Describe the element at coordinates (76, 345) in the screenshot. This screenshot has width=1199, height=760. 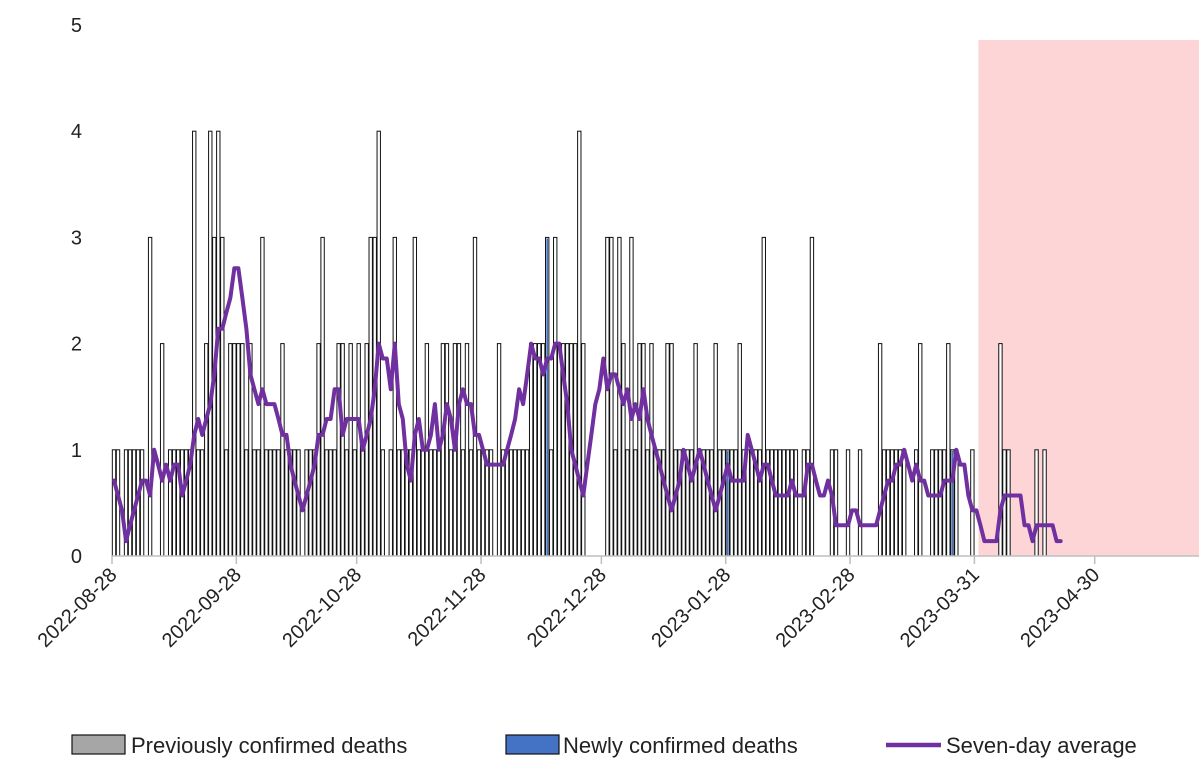
I see `y-tick-label: 2` at that location.